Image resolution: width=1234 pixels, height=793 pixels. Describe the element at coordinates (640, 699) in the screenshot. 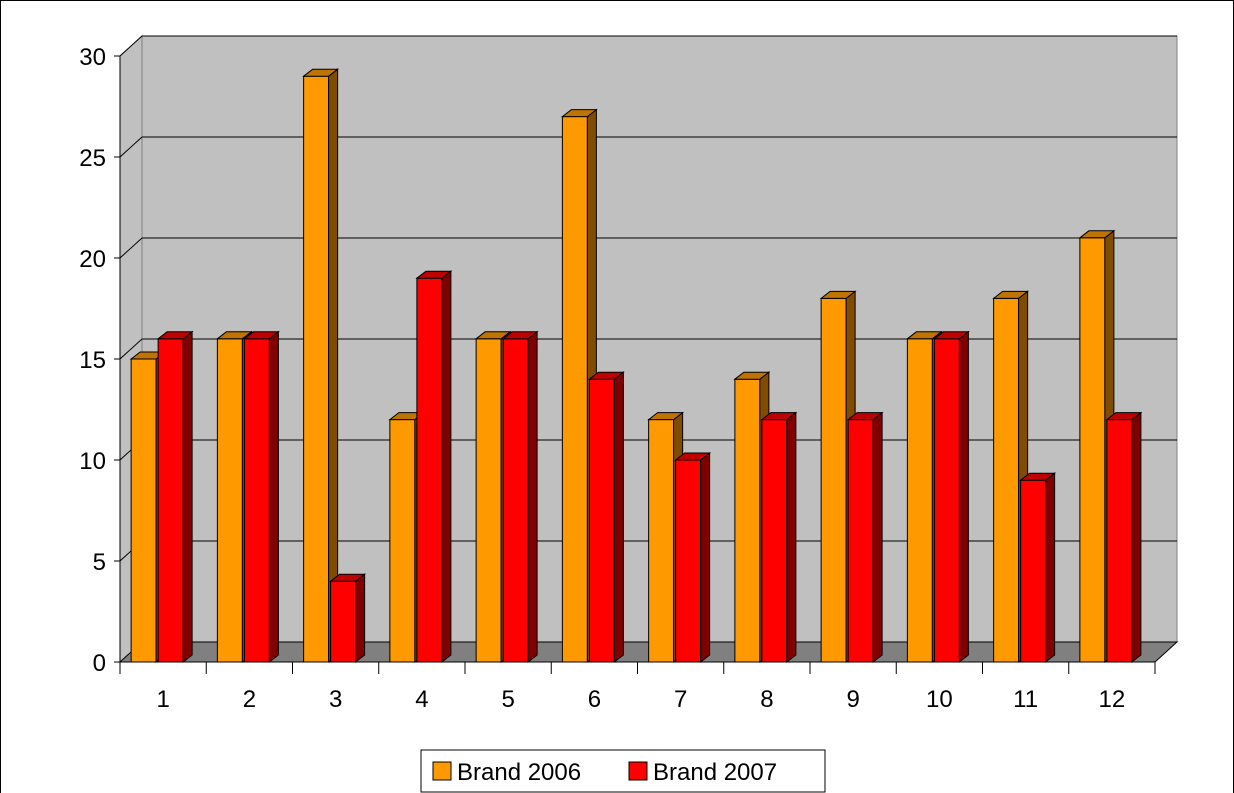

I see `x-axis-tick-labels: 1 2 3 4 5 6 7 8 9 10 11 12` at that location.